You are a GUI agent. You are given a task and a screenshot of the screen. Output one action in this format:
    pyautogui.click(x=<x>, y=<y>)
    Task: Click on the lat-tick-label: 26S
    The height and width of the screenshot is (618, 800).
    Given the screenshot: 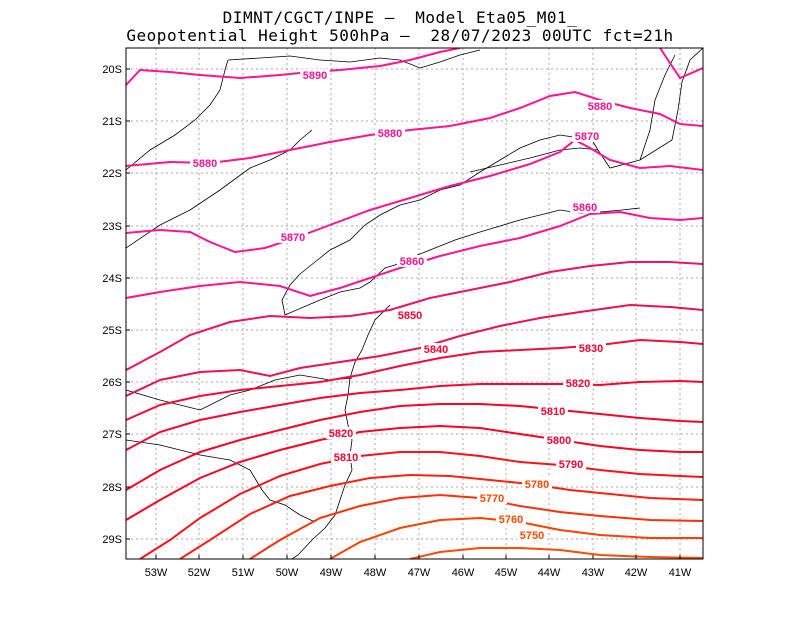 What is the action you would take?
    pyautogui.click(x=112, y=383)
    